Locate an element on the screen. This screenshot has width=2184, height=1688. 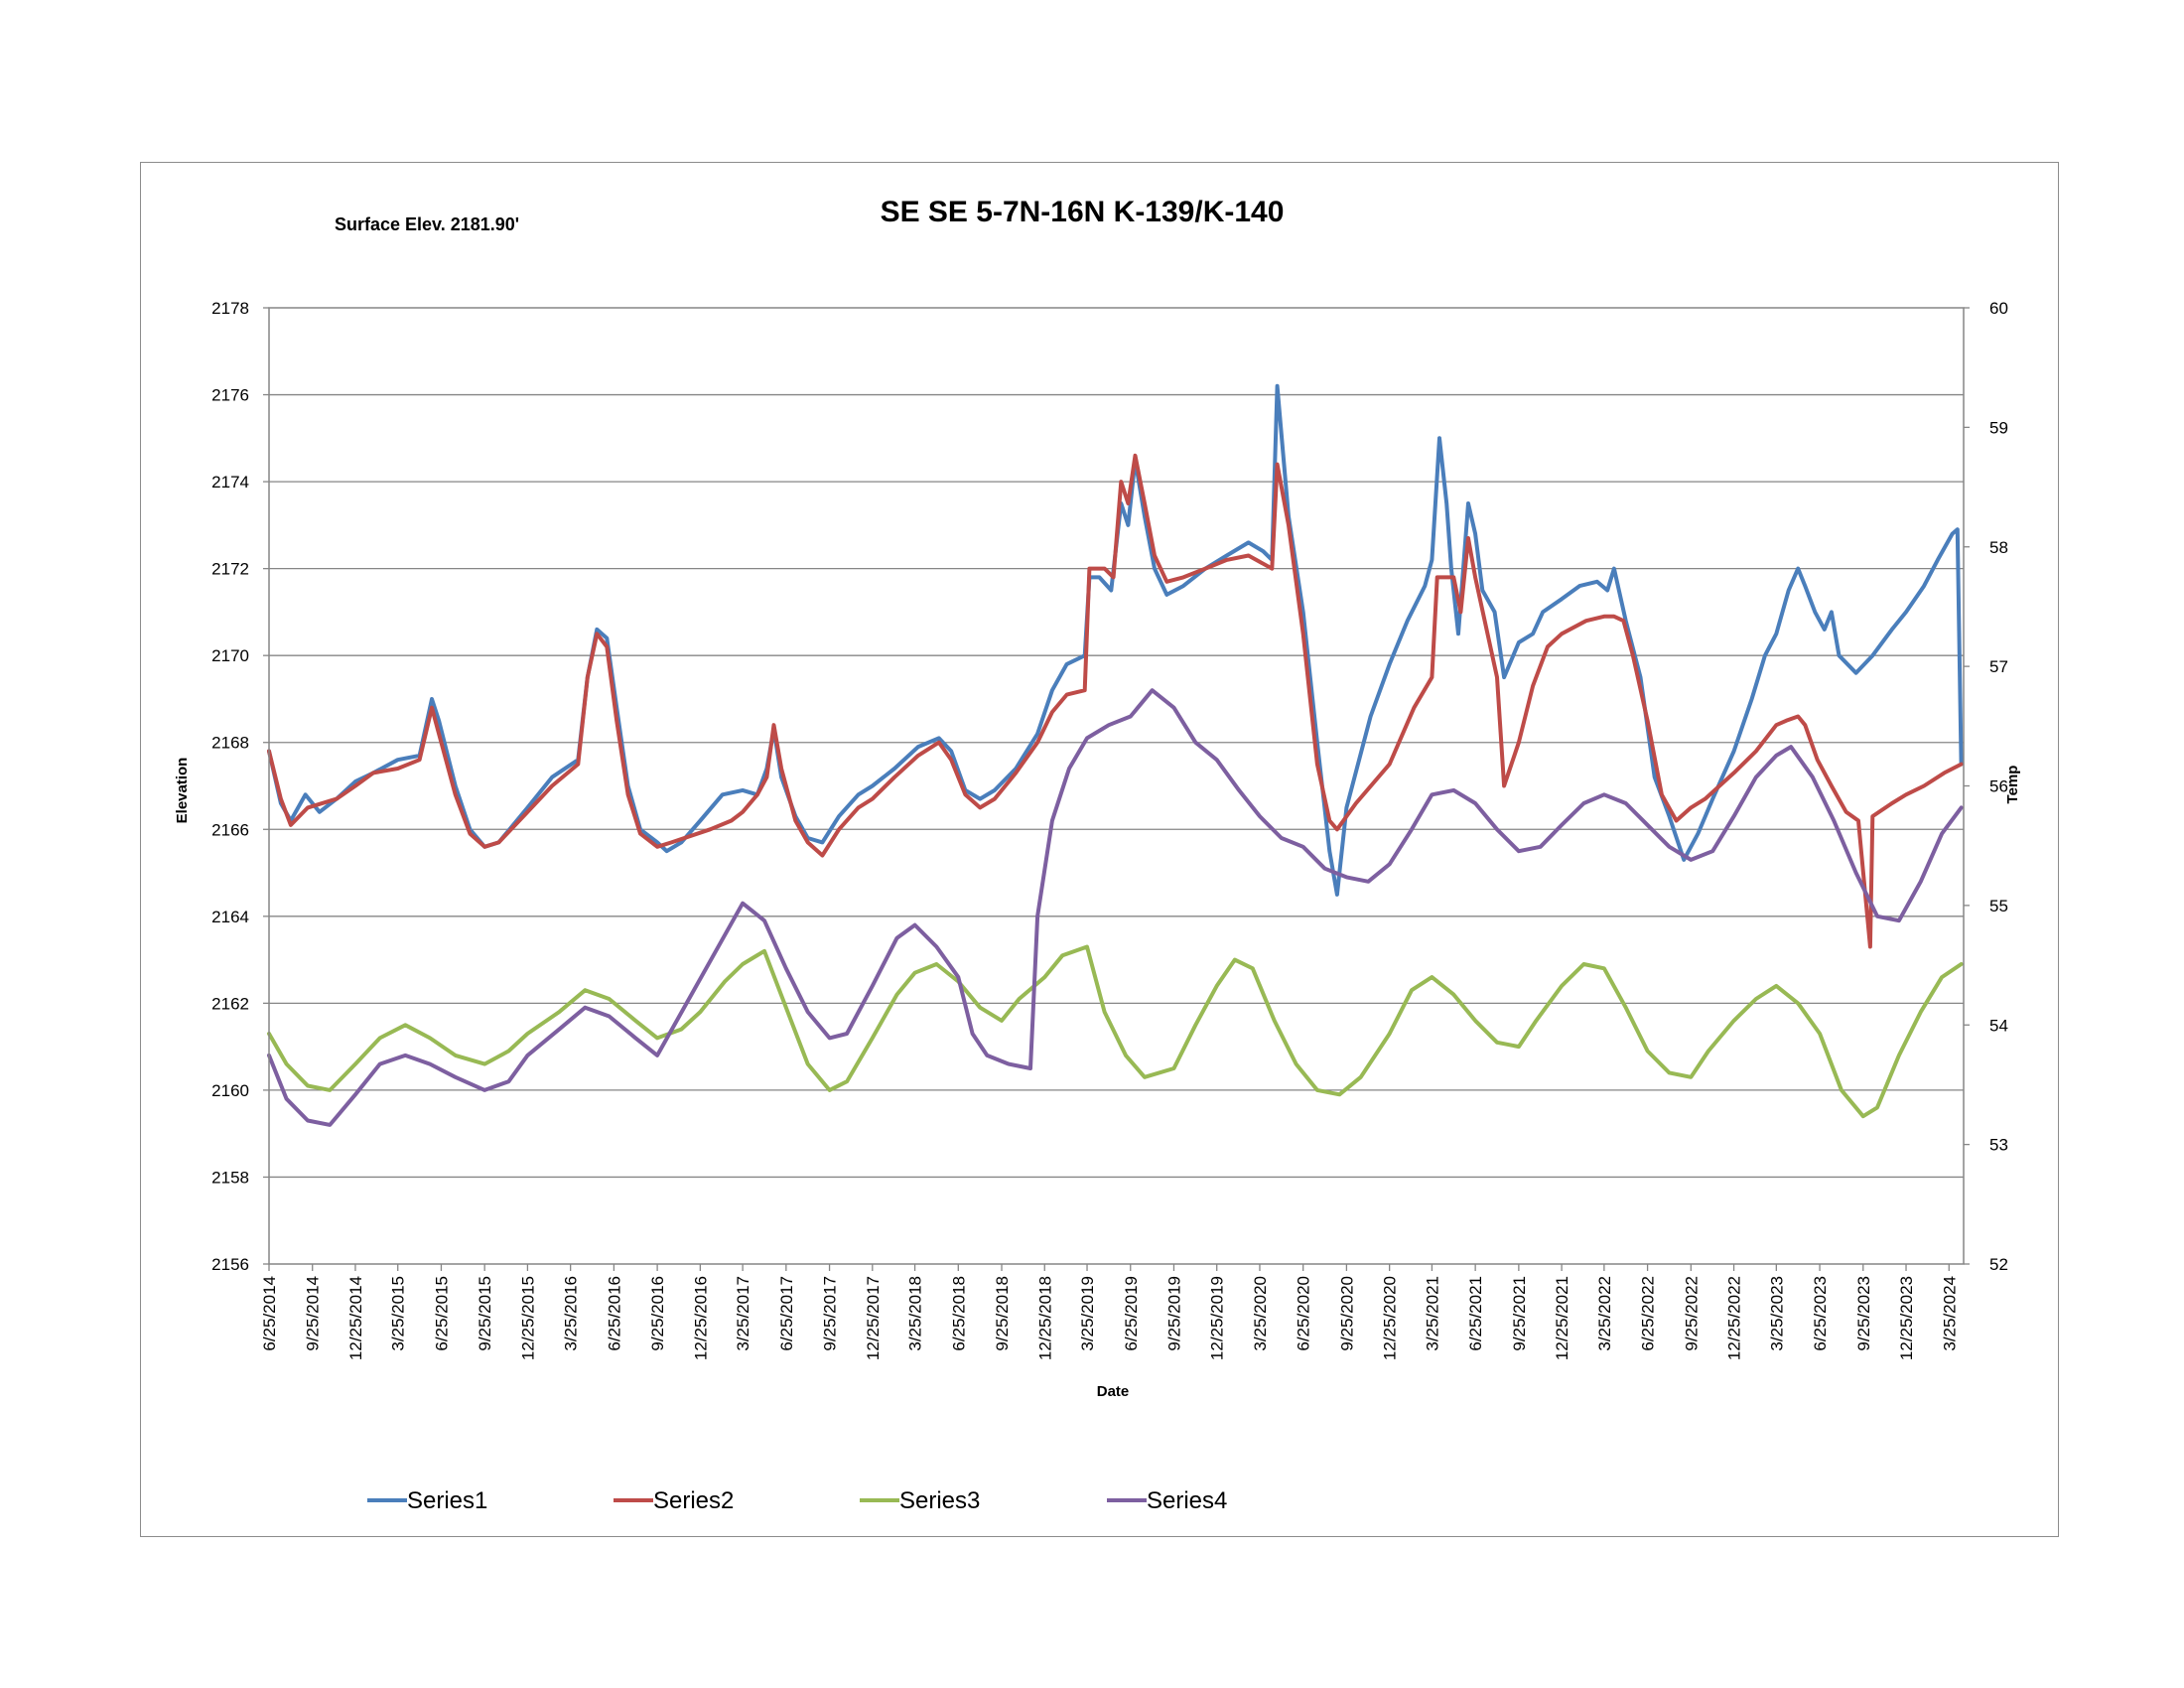
y-axis-title: Elevation is located at coordinates (182, 791).